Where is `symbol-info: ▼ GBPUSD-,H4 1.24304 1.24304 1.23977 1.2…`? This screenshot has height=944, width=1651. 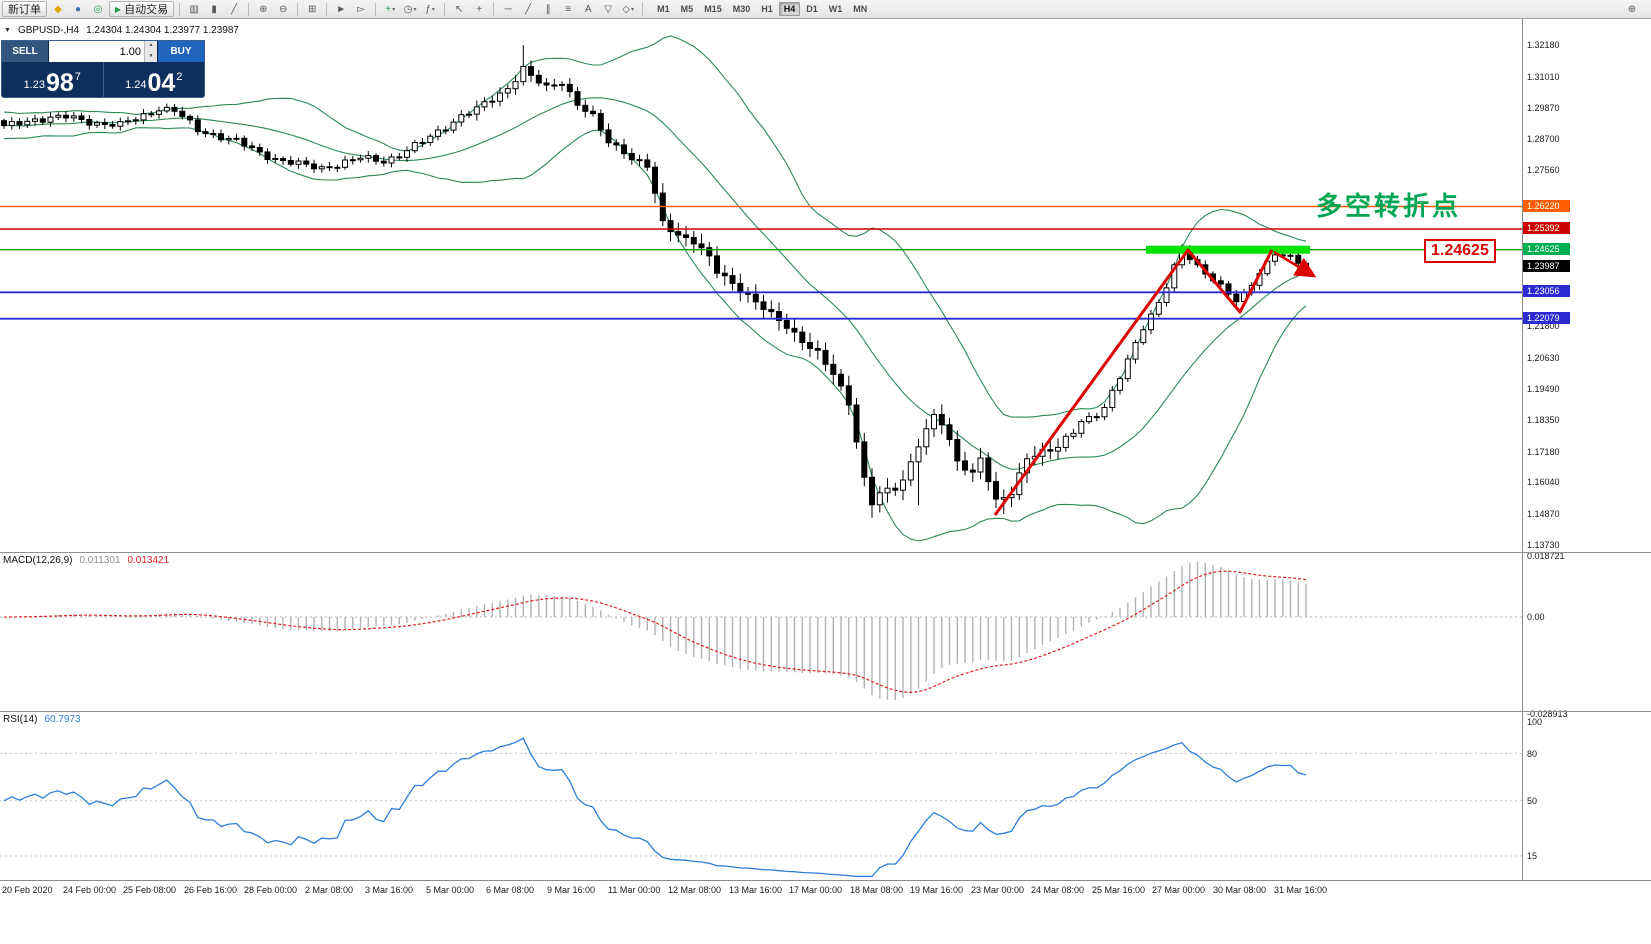 symbol-info: ▼ GBPUSD-,H4 1.24304 1.24304 1.23977 1.2… is located at coordinates (121, 30).